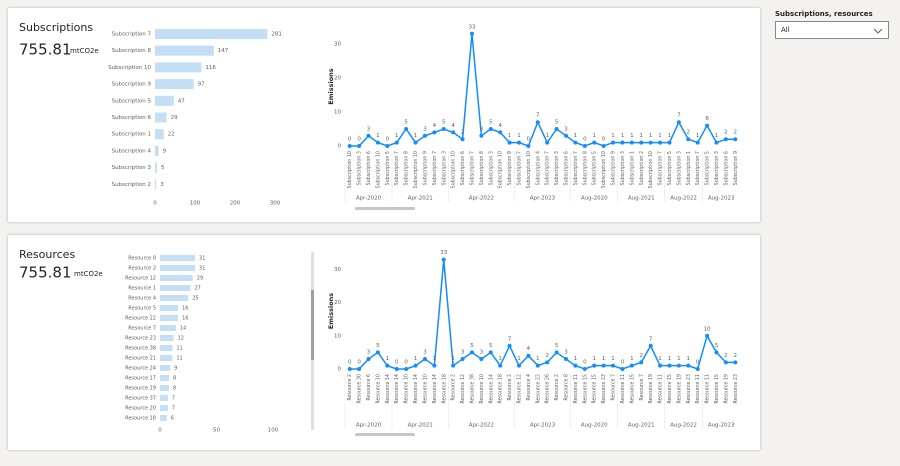 This screenshot has height=466, width=900. I want to click on x-tick-label: Resource 2, so click(454, 387).